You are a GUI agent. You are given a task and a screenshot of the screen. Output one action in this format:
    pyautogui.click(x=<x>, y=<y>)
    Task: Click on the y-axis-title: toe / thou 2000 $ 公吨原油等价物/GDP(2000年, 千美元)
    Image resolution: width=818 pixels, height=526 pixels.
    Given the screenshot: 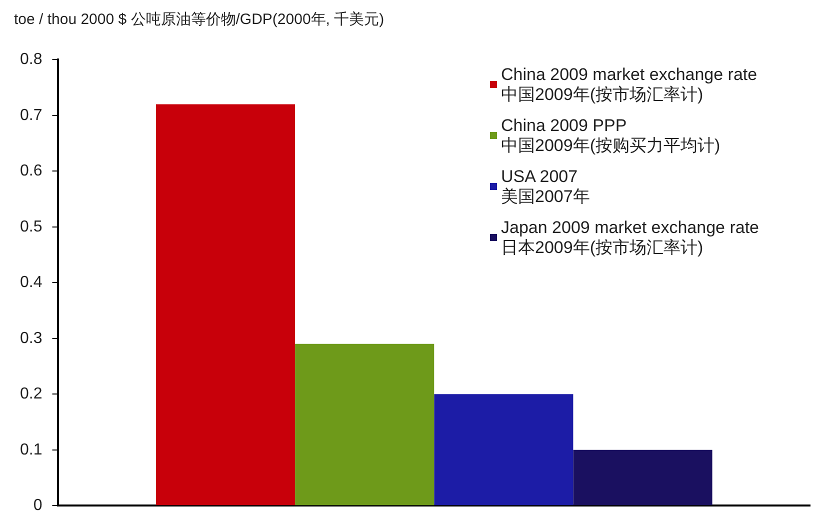 What is the action you would take?
    pyautogui.click(x=199, y=19)
    